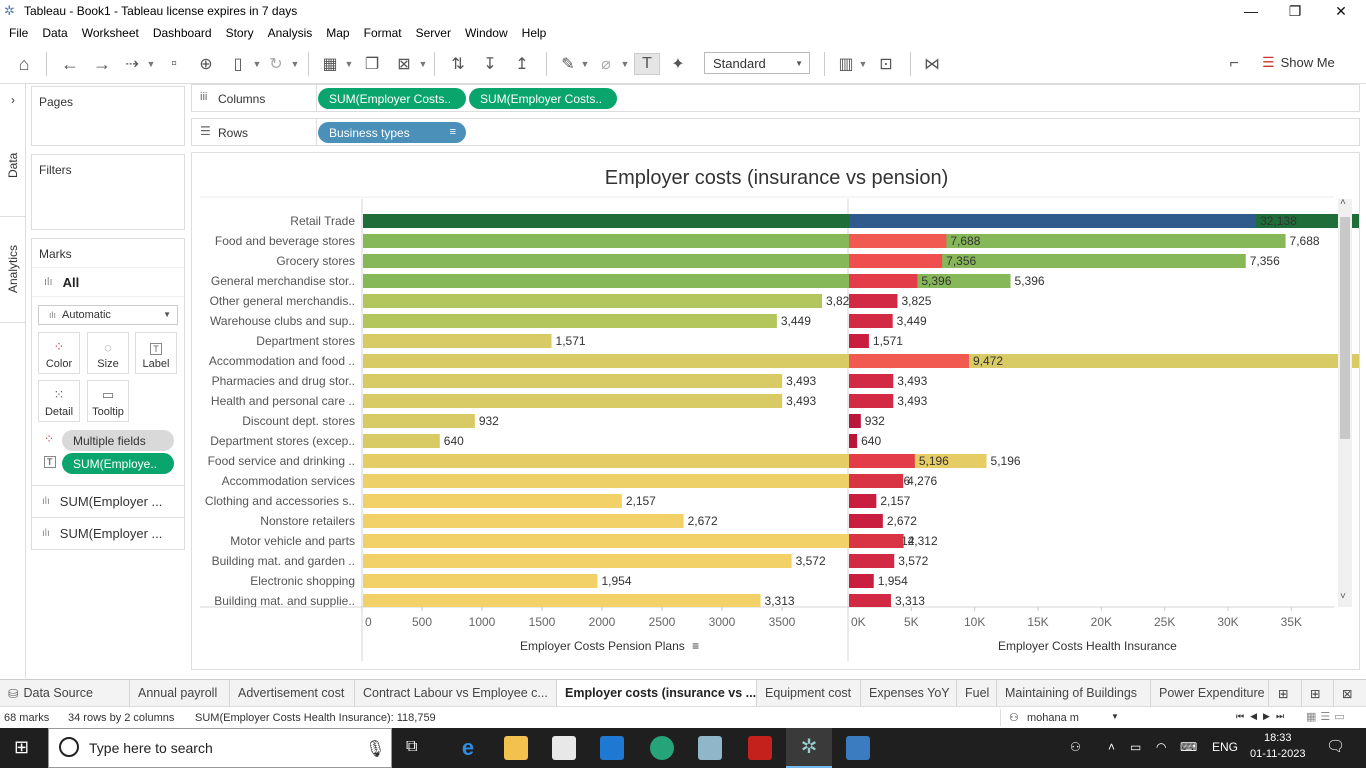  What do you see at coordinates (108, 315) in the screenshot?
I see `mark-type-select: ılı Automatic ▼` at bounding box center [108, 315].